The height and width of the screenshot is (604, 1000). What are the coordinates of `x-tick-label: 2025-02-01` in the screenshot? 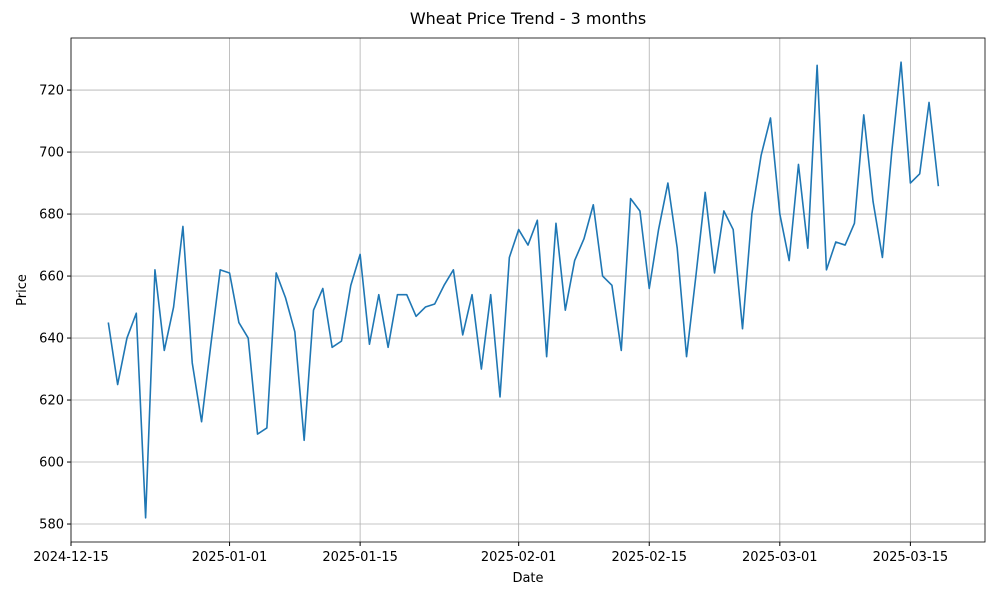 It's located at (519, 557).